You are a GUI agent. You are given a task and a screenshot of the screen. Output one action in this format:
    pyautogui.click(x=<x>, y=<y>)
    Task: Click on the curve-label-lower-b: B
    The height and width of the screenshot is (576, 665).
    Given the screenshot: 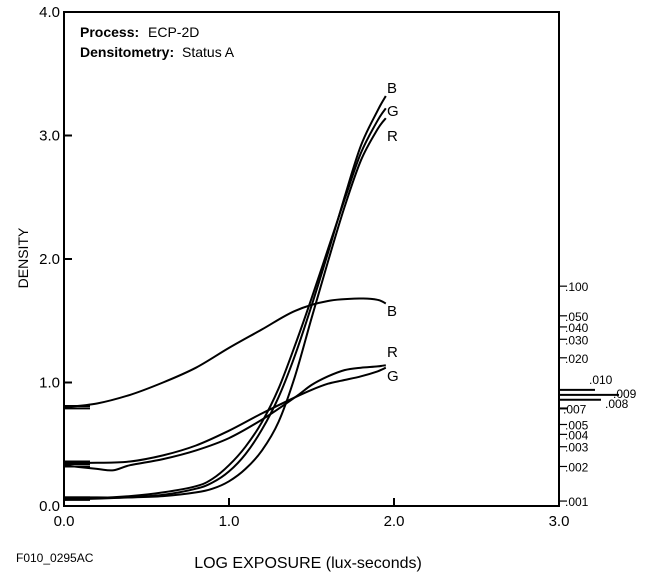 What is the action you would take?
    pyautogui.click(x=392, y=311)
    